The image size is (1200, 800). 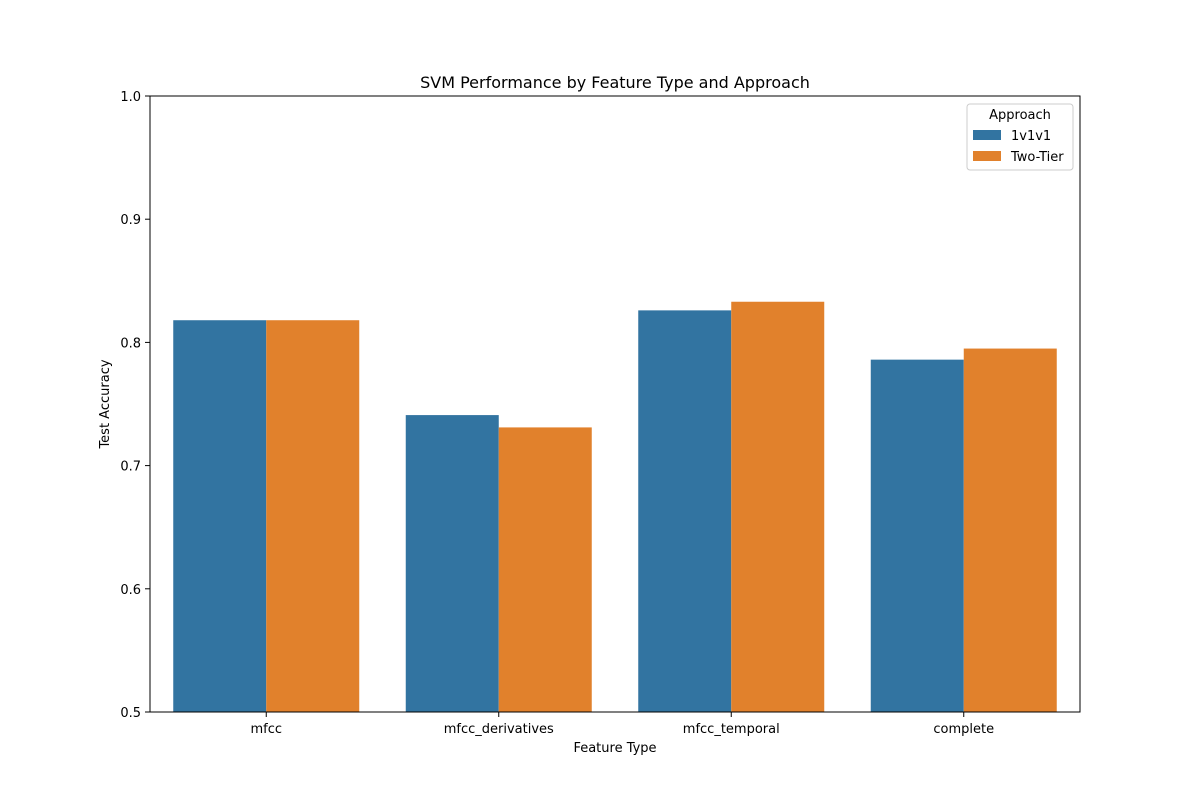 What do you see at coordinates (266, 729) in the screenshot?
I see `x-tick-label: mfcc` at bounding box center [266, 729].